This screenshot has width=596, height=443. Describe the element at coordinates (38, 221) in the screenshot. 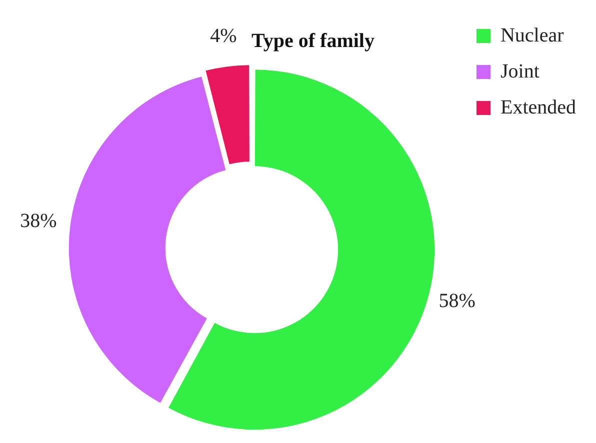

I see `data-label: 38%` at that location.